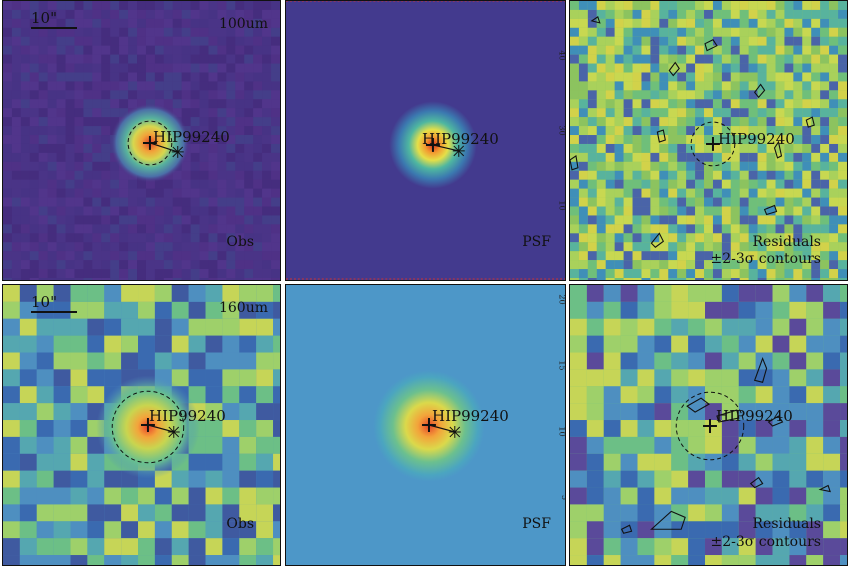 This screenshot has width=850, height=566. I want to click on tick: 30, so click(561, 130).